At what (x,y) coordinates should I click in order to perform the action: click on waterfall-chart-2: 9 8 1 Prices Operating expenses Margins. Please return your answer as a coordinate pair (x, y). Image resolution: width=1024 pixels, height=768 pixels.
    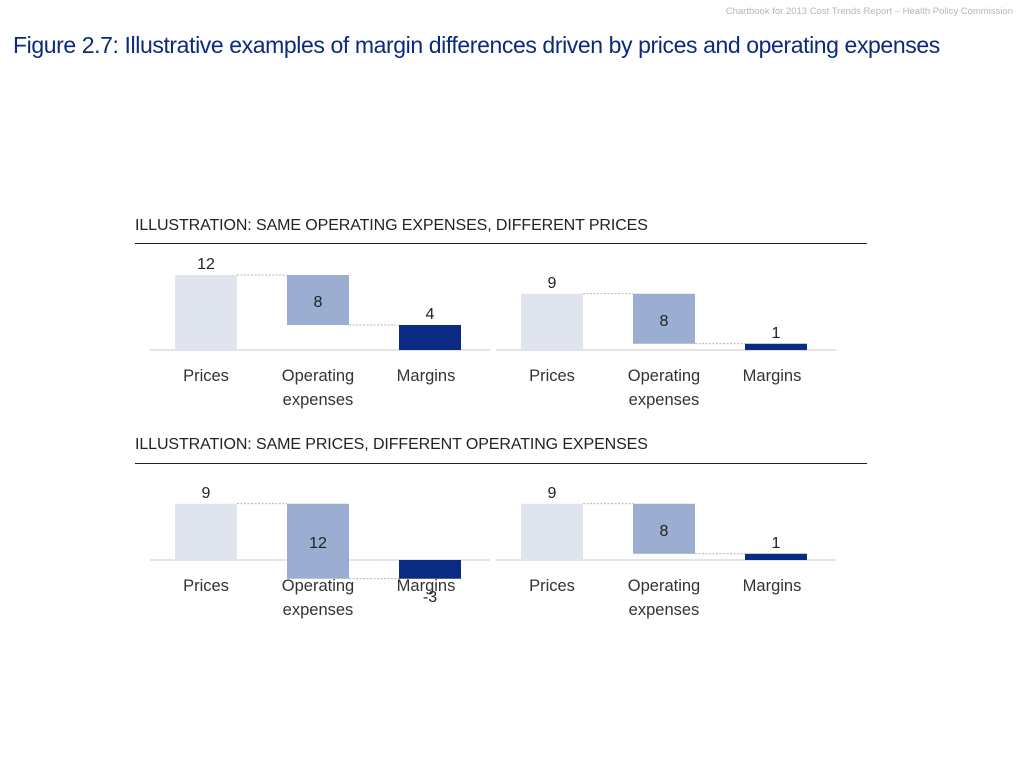
    Looking at the image, I should click on (666, 342).